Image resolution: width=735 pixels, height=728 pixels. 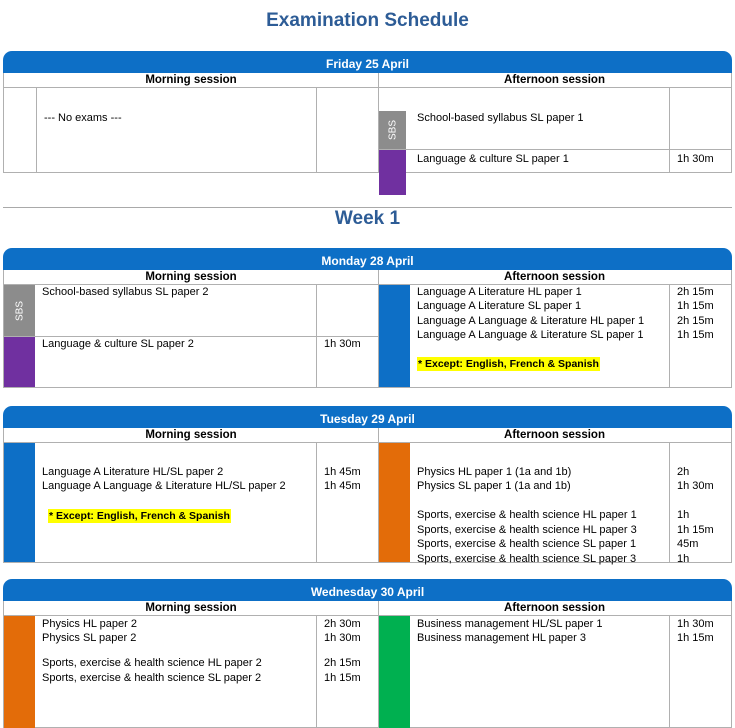 I want to click on section-divider, so click(x=367, y=207).